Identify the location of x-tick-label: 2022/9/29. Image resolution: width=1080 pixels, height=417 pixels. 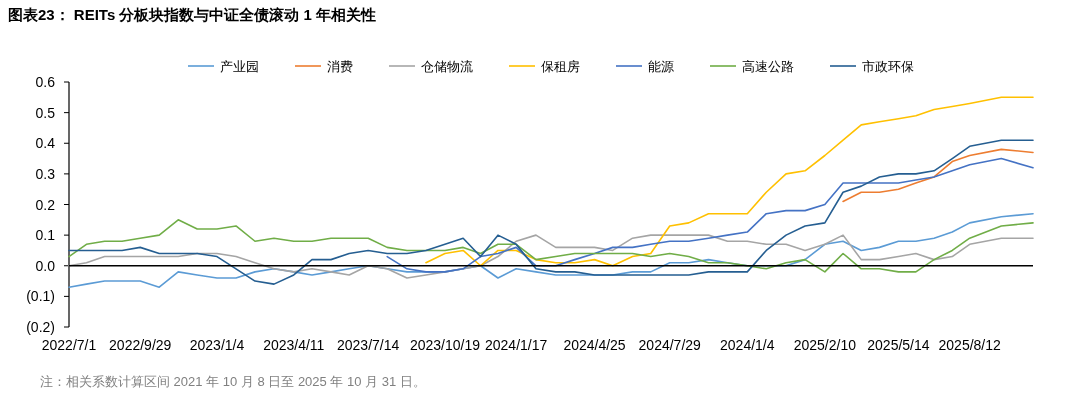
(140, 345).